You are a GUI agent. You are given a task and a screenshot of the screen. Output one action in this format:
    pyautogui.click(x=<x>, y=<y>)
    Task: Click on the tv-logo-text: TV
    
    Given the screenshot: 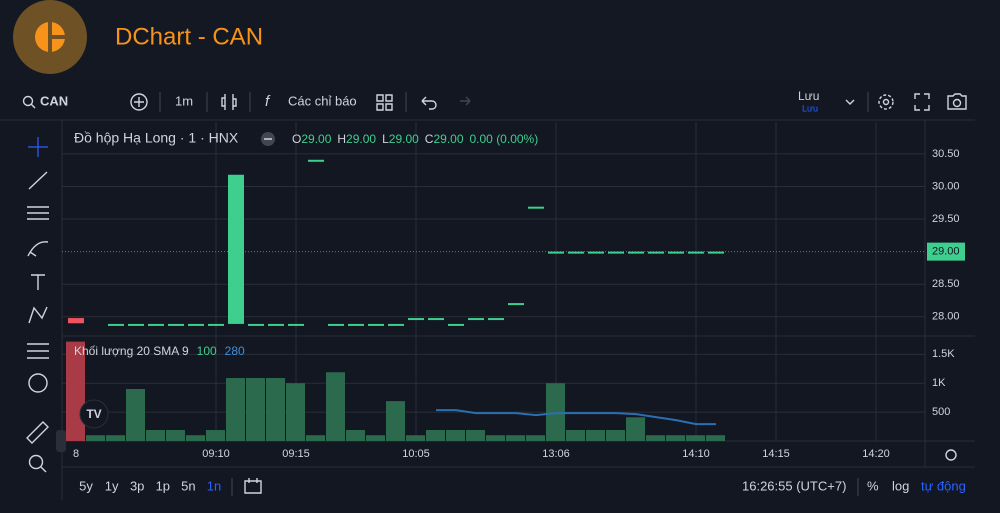 What is the action you would take?
    pyautogui.click(x=93, y=414)
    